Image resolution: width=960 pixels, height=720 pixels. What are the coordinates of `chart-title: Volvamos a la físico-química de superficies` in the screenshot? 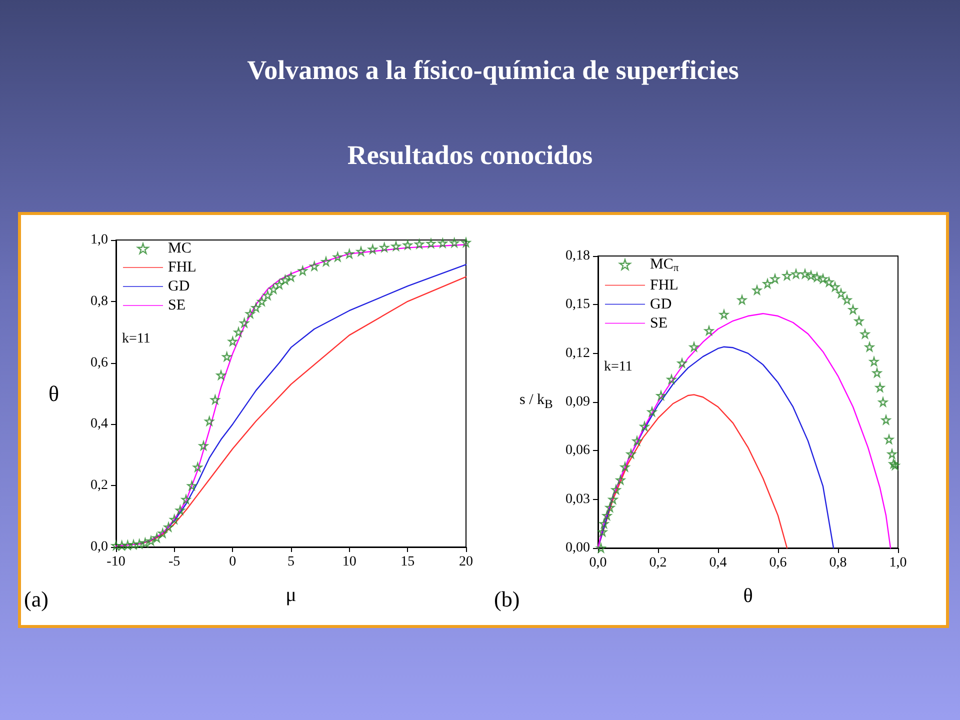 It's located at (493, 70).